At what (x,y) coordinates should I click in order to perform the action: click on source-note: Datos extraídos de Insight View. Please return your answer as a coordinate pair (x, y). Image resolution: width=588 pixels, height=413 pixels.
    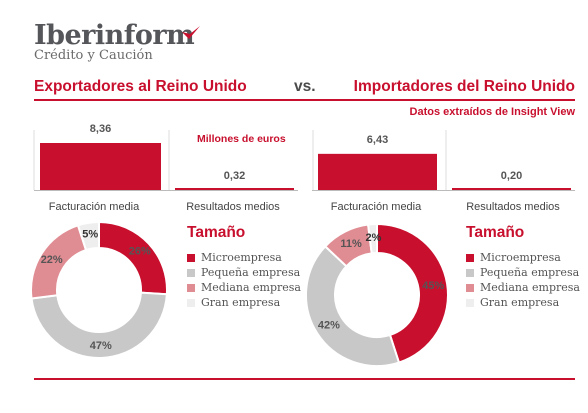
    Looking at the image, I should click on (492, 112).